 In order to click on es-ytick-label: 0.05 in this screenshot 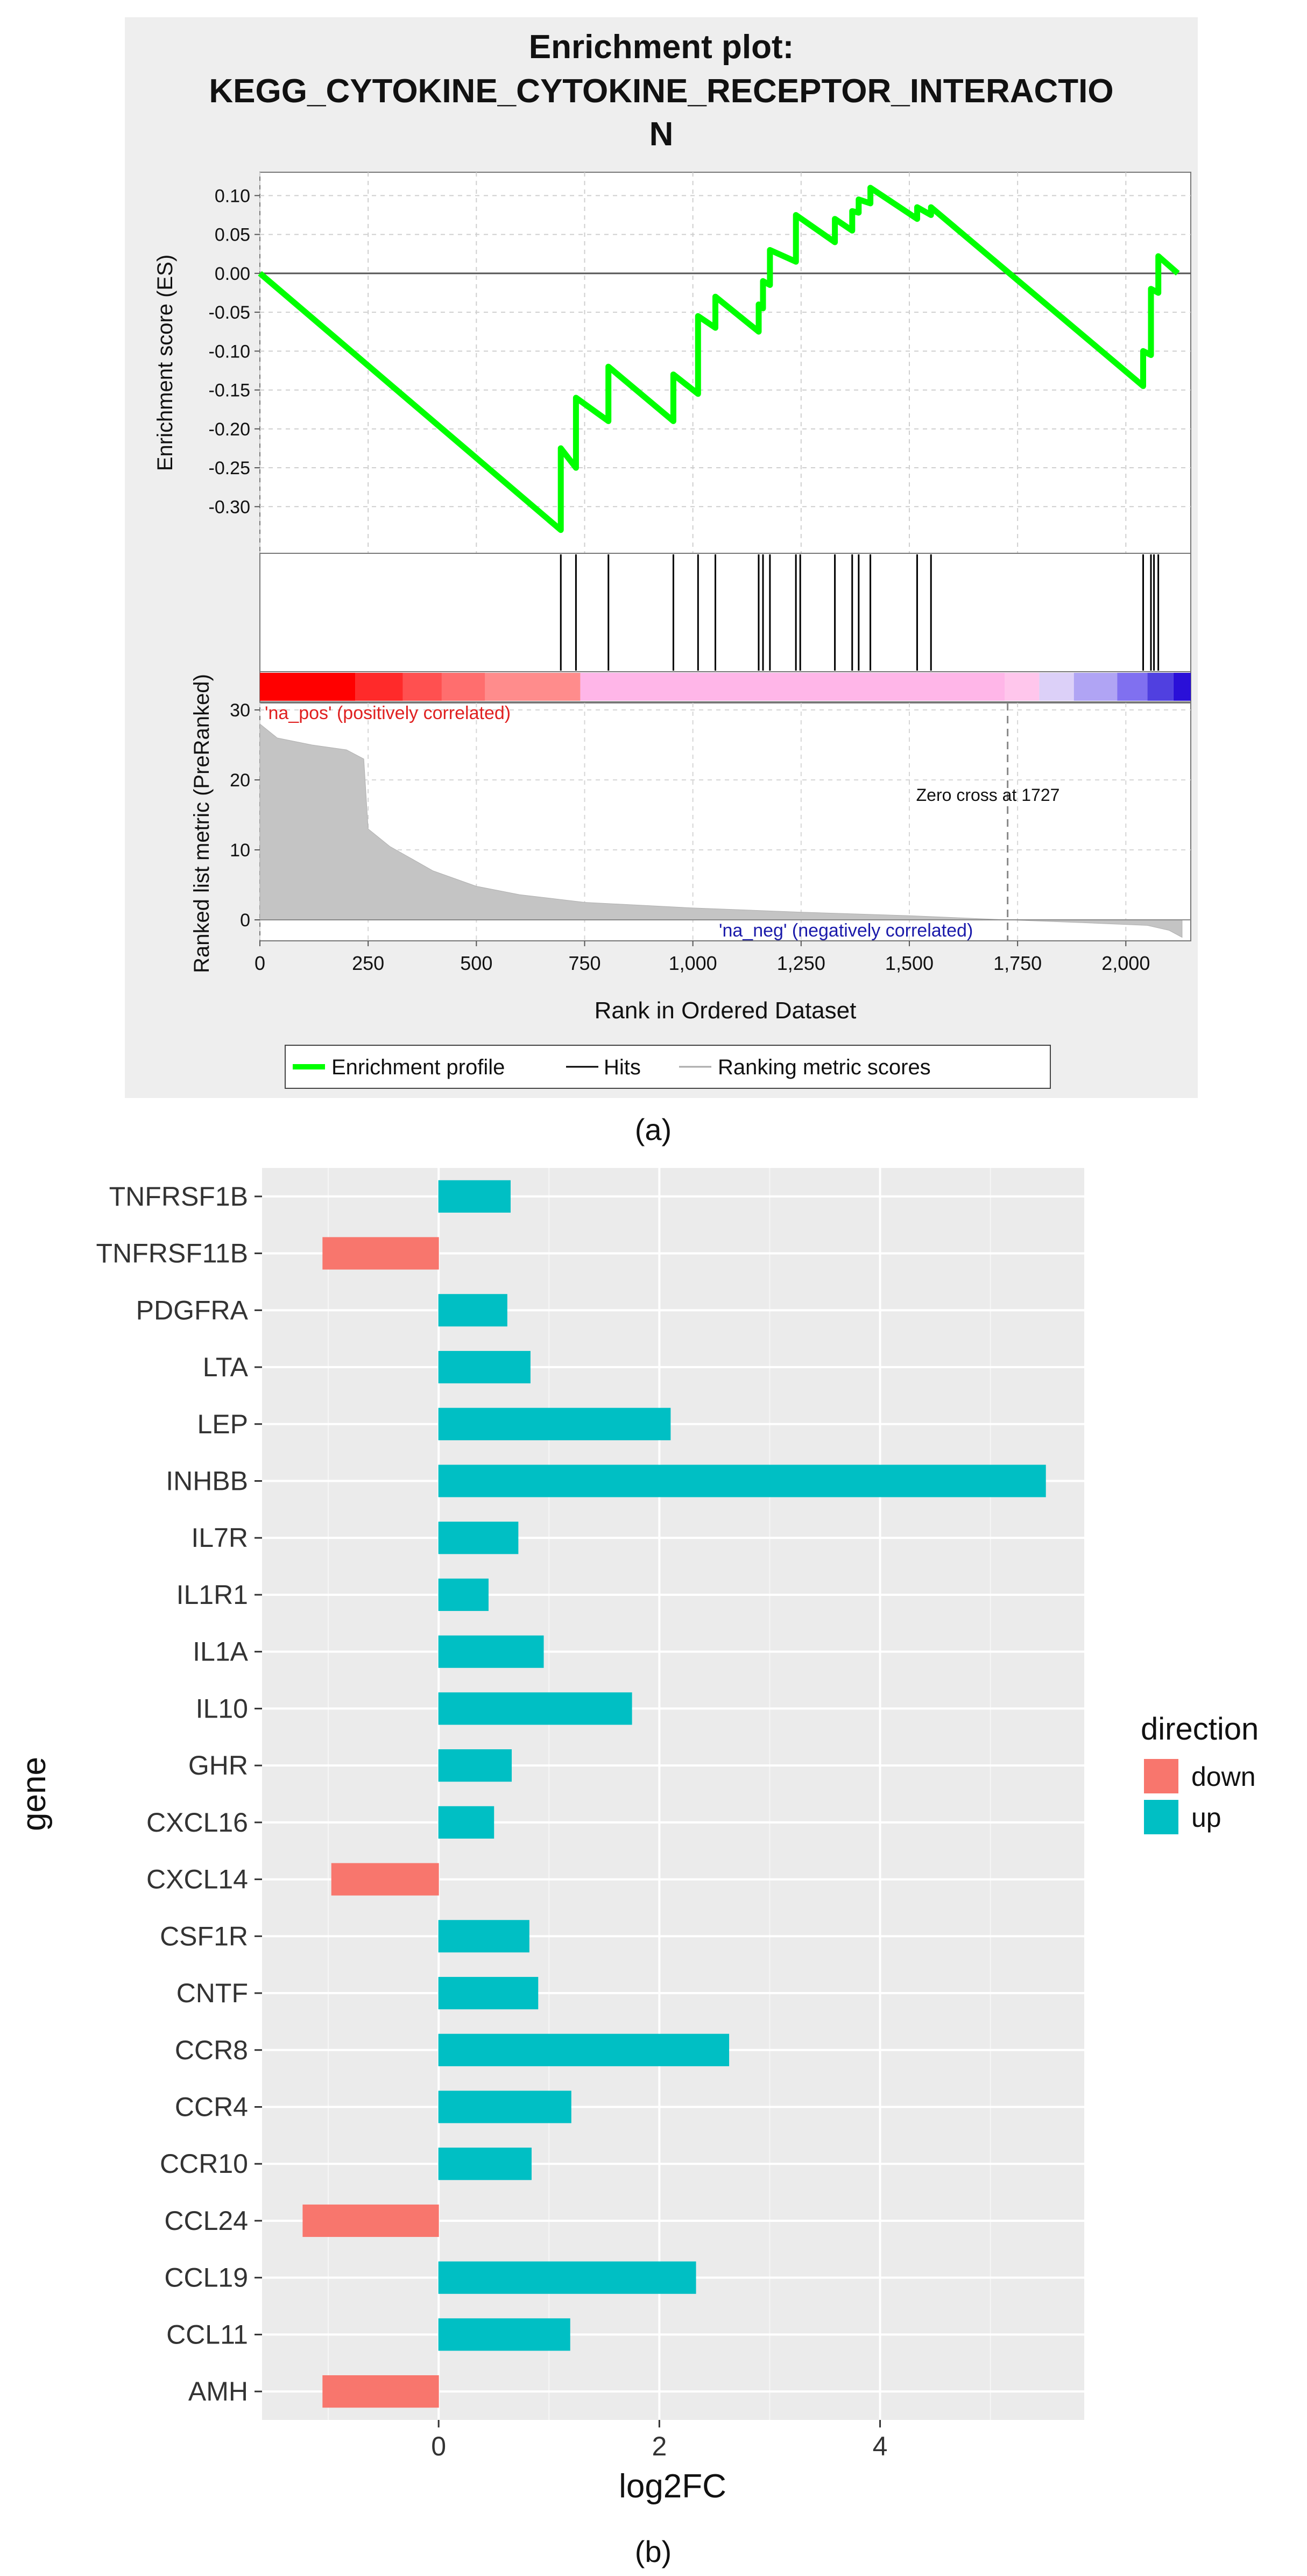, I will do `click(232, 235)`.